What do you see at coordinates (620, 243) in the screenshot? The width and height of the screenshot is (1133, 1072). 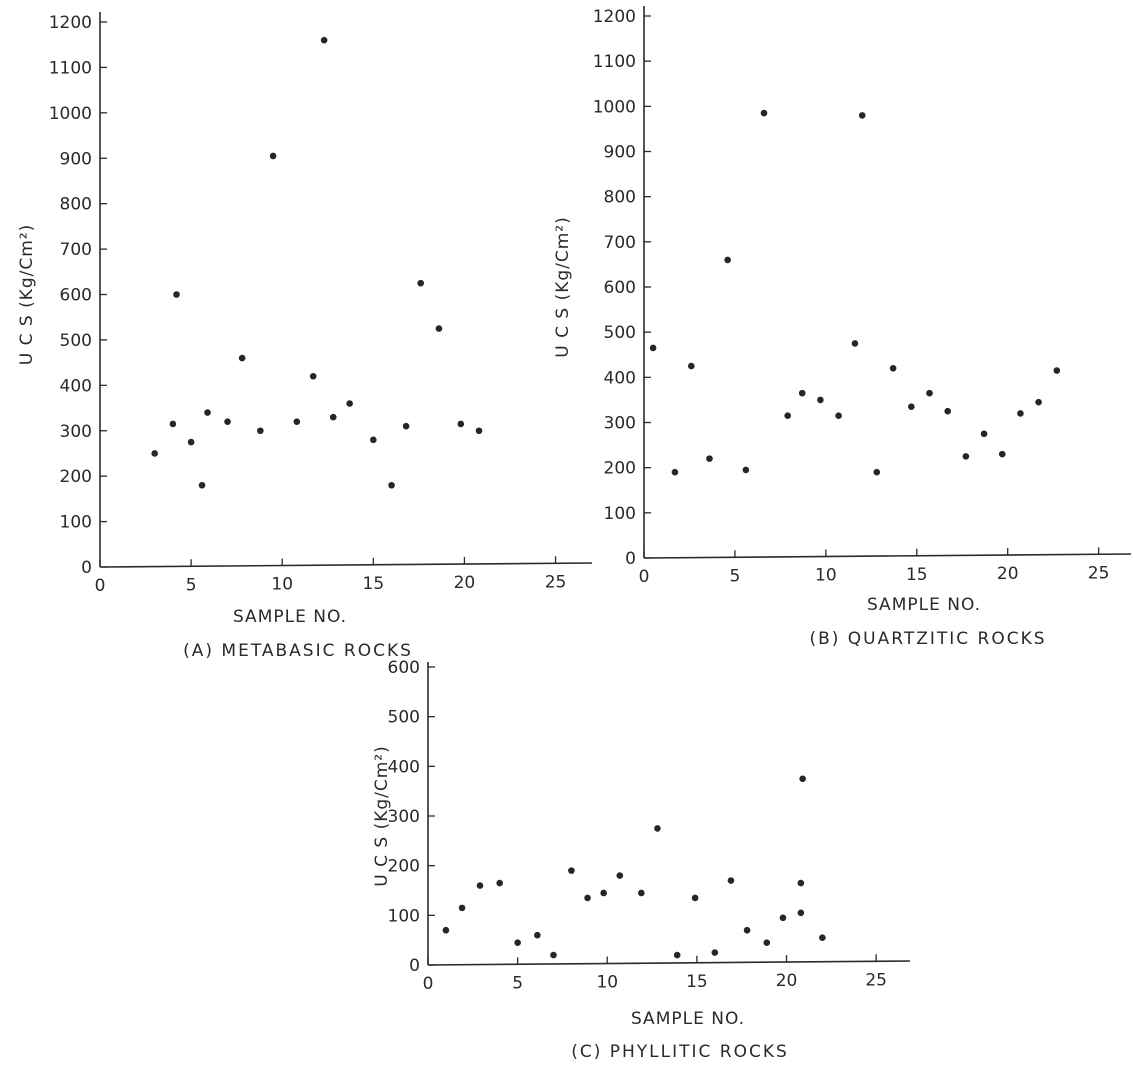 I see `y-tick-label: 700` at bounding box center [620, 243].